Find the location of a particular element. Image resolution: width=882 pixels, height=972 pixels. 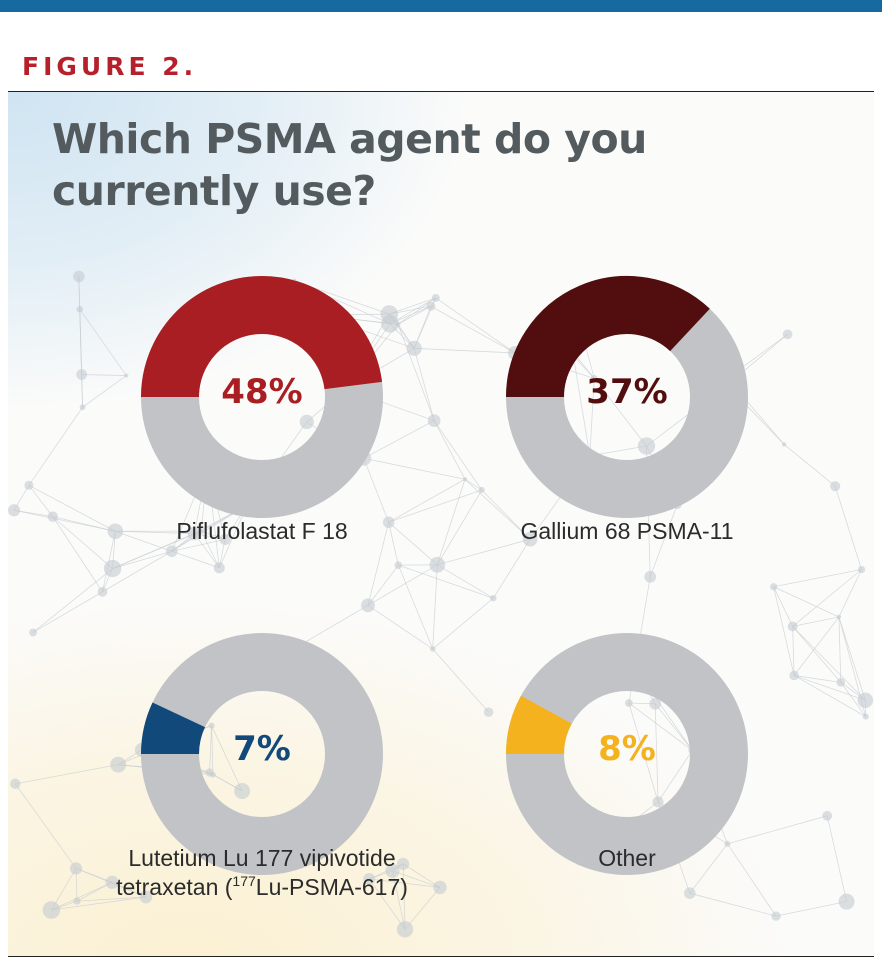

donut-chart-lutetium: 7% is located at coordinates (262, 754).